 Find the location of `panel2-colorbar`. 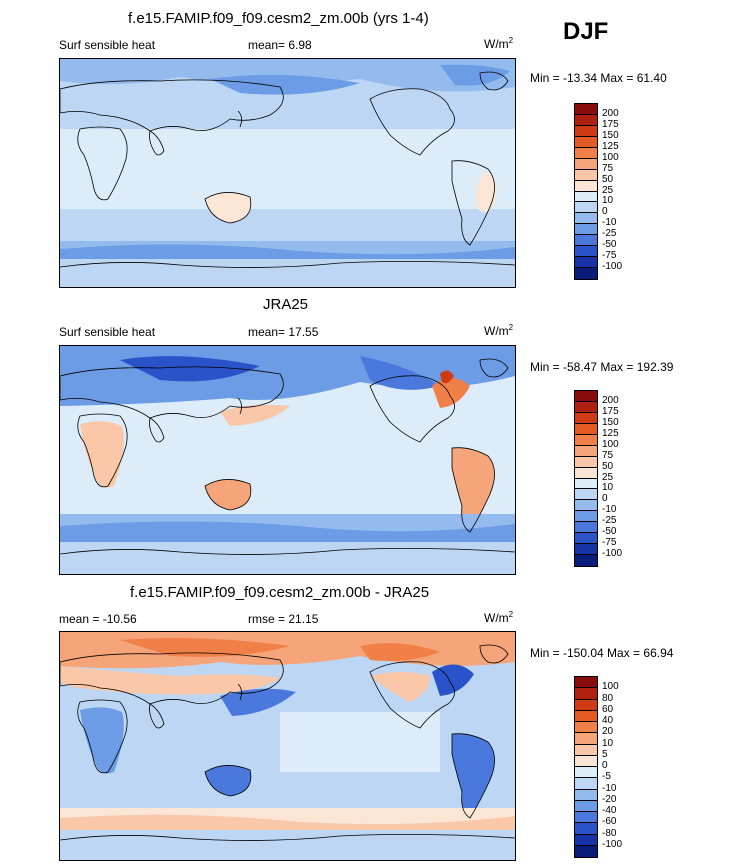

panel2-colorbar is located at coordinates (586, 478).